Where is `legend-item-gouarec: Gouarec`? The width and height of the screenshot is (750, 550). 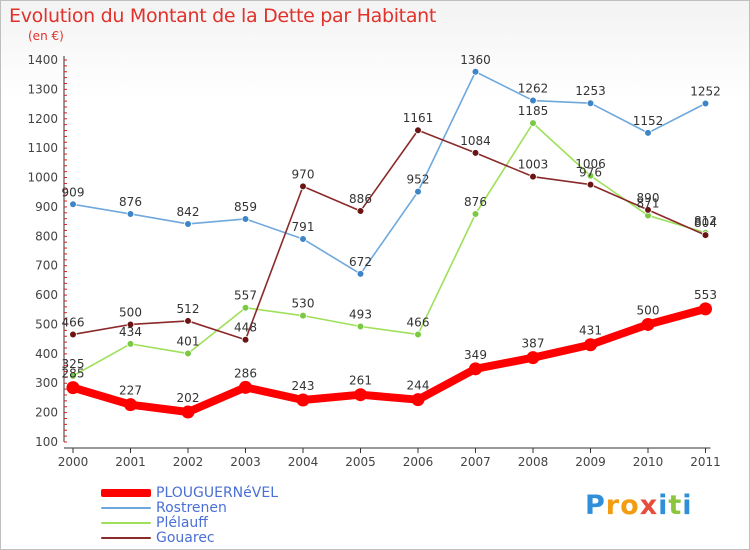
legend-item-gouarec: Gouarec is located at coordinates (189, 538).